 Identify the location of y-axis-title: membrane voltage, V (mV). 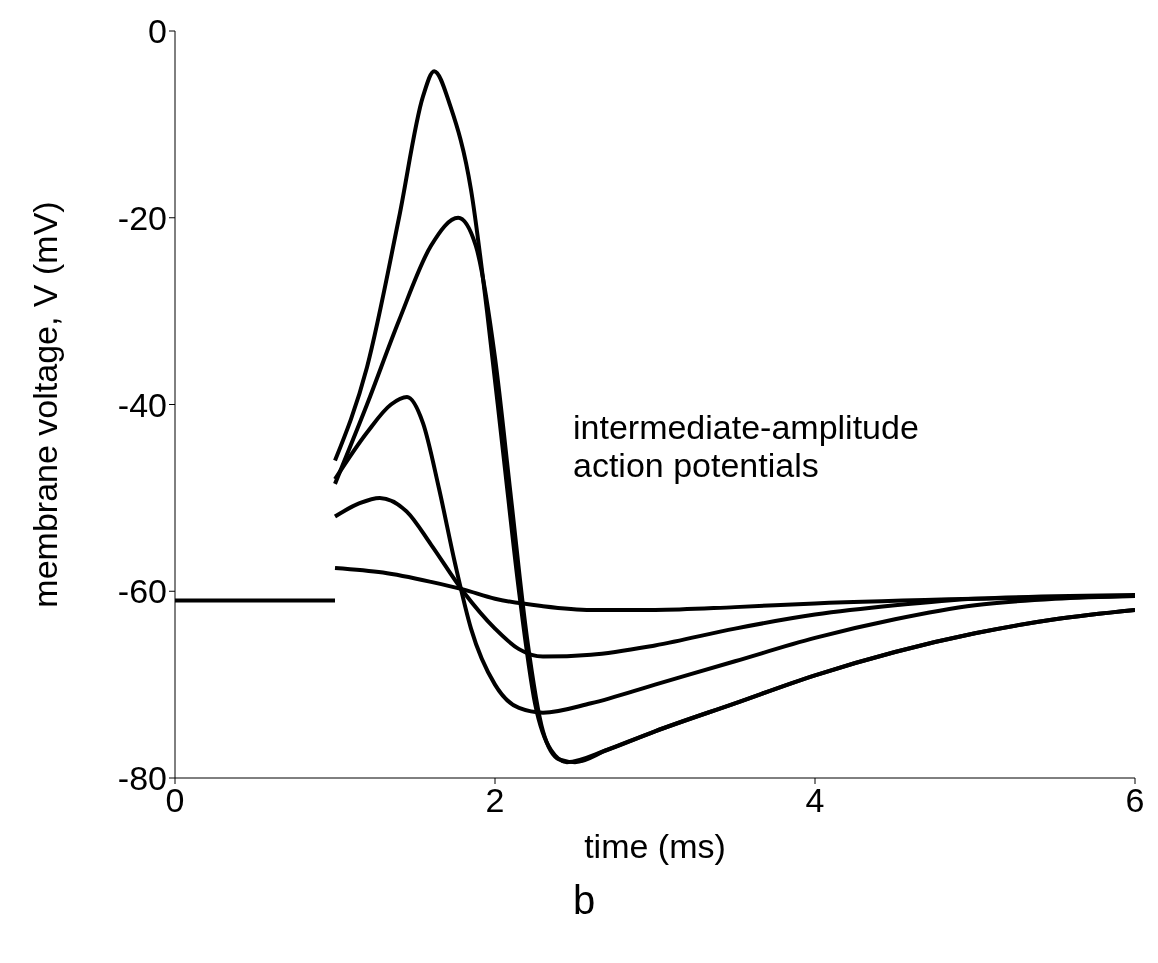
(45, 404).